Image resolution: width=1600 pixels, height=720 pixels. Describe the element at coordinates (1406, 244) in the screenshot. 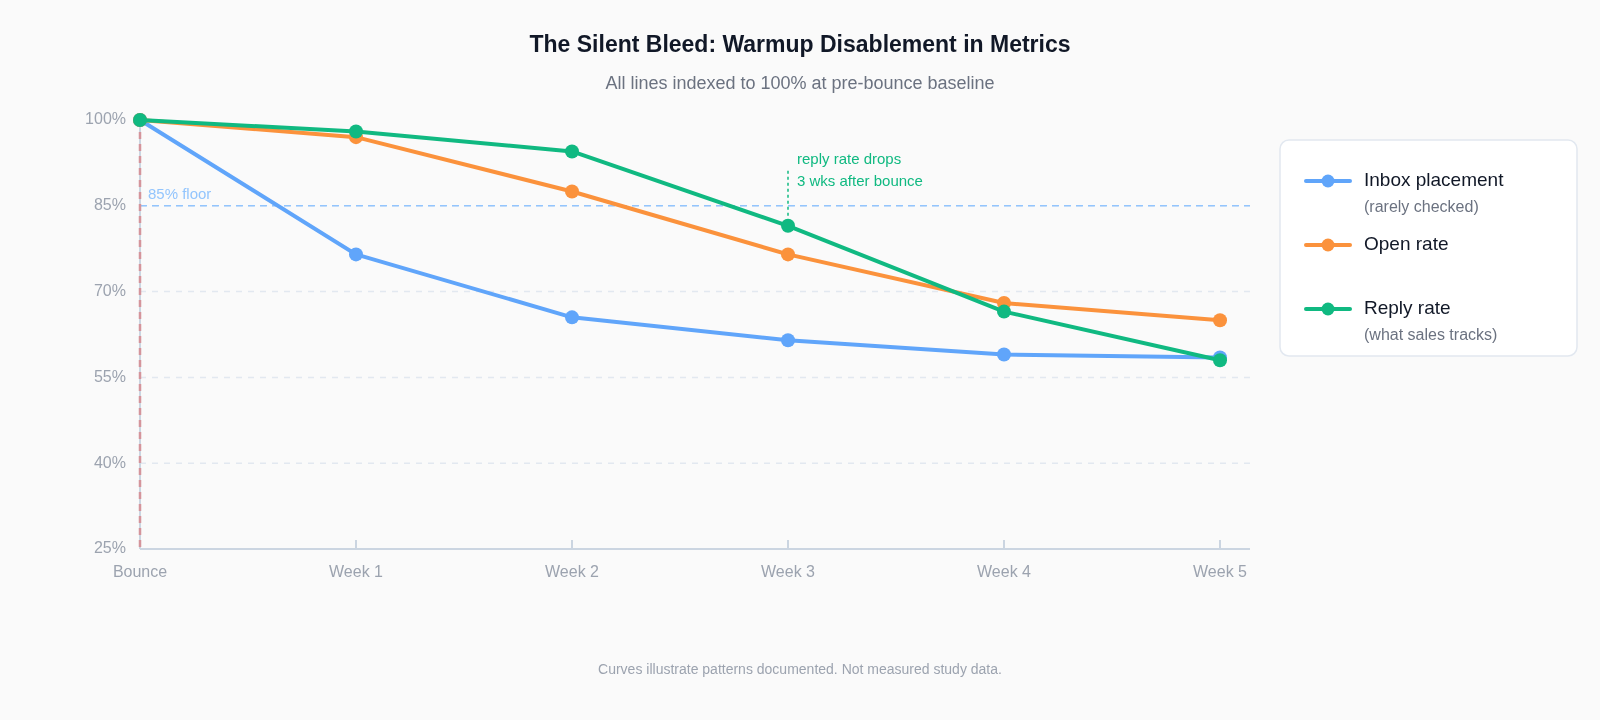

I see `legend-label: Open rate` at that location.